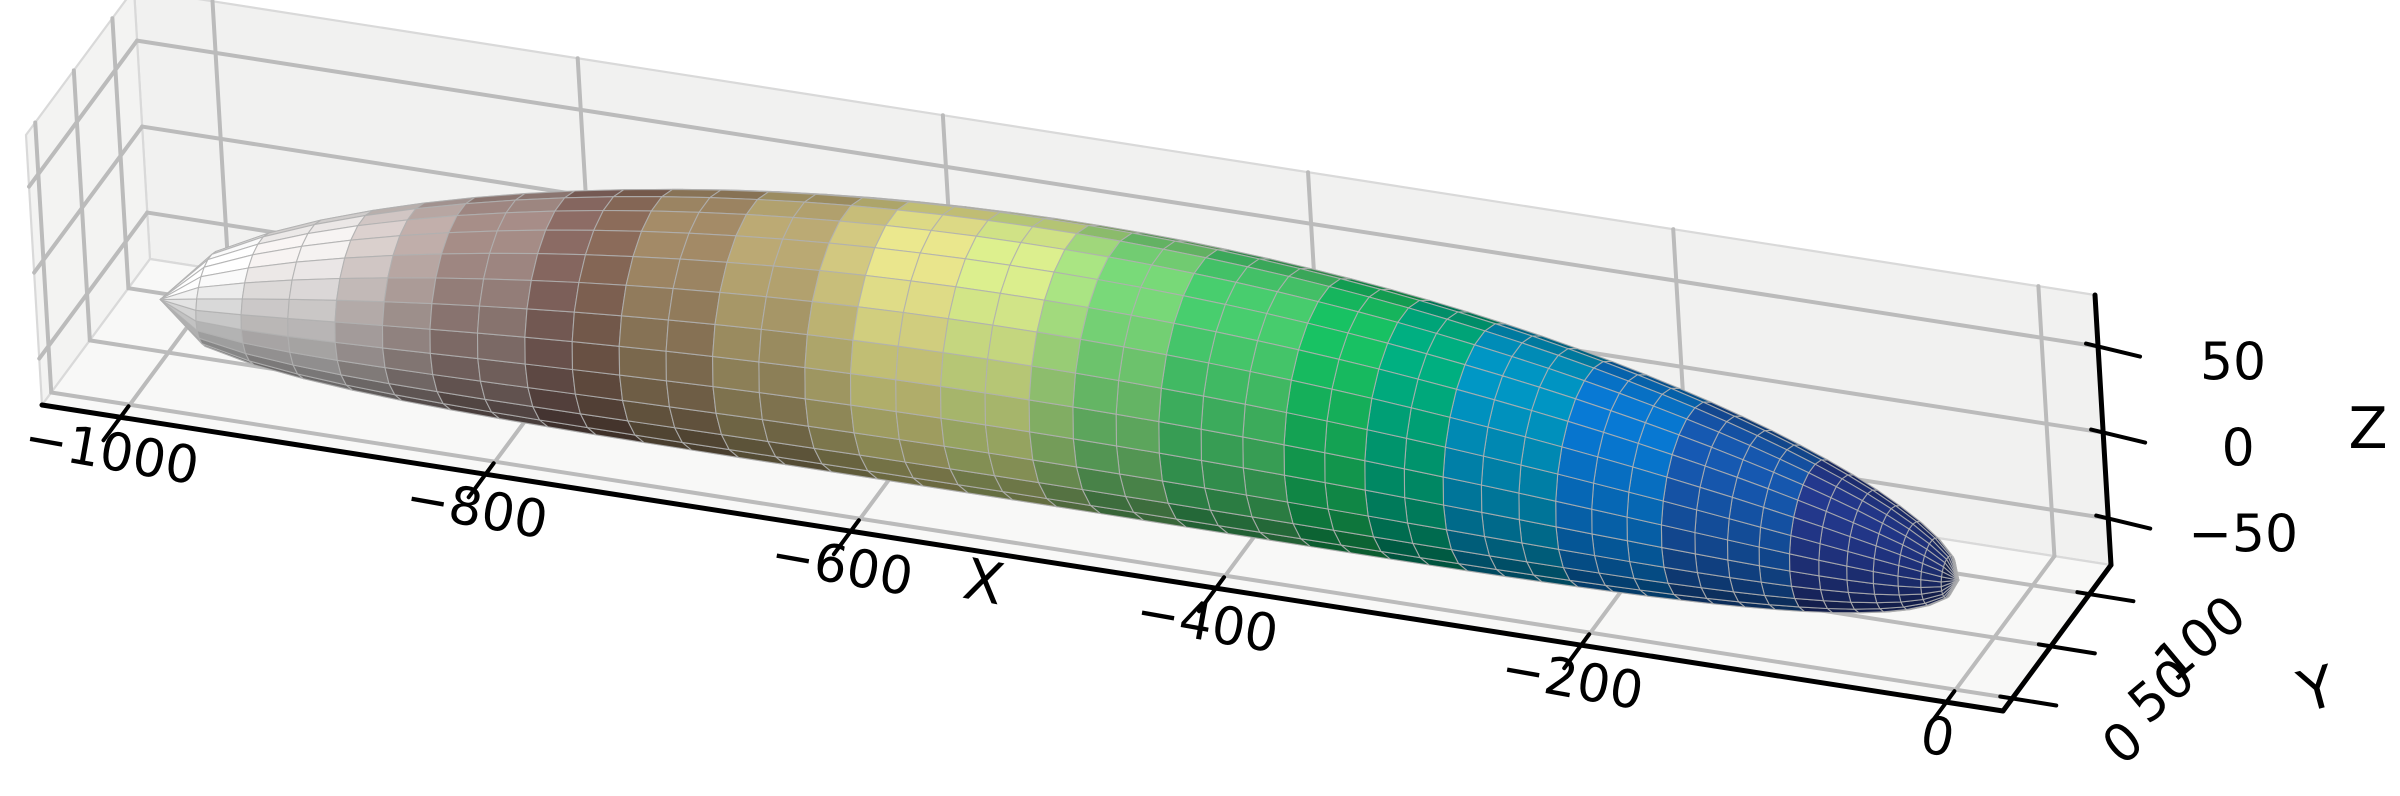  What do you see at coordinates (2057, 638) in the screenshot?
I see `y-axis-line` at bounding box center [2057, 638].